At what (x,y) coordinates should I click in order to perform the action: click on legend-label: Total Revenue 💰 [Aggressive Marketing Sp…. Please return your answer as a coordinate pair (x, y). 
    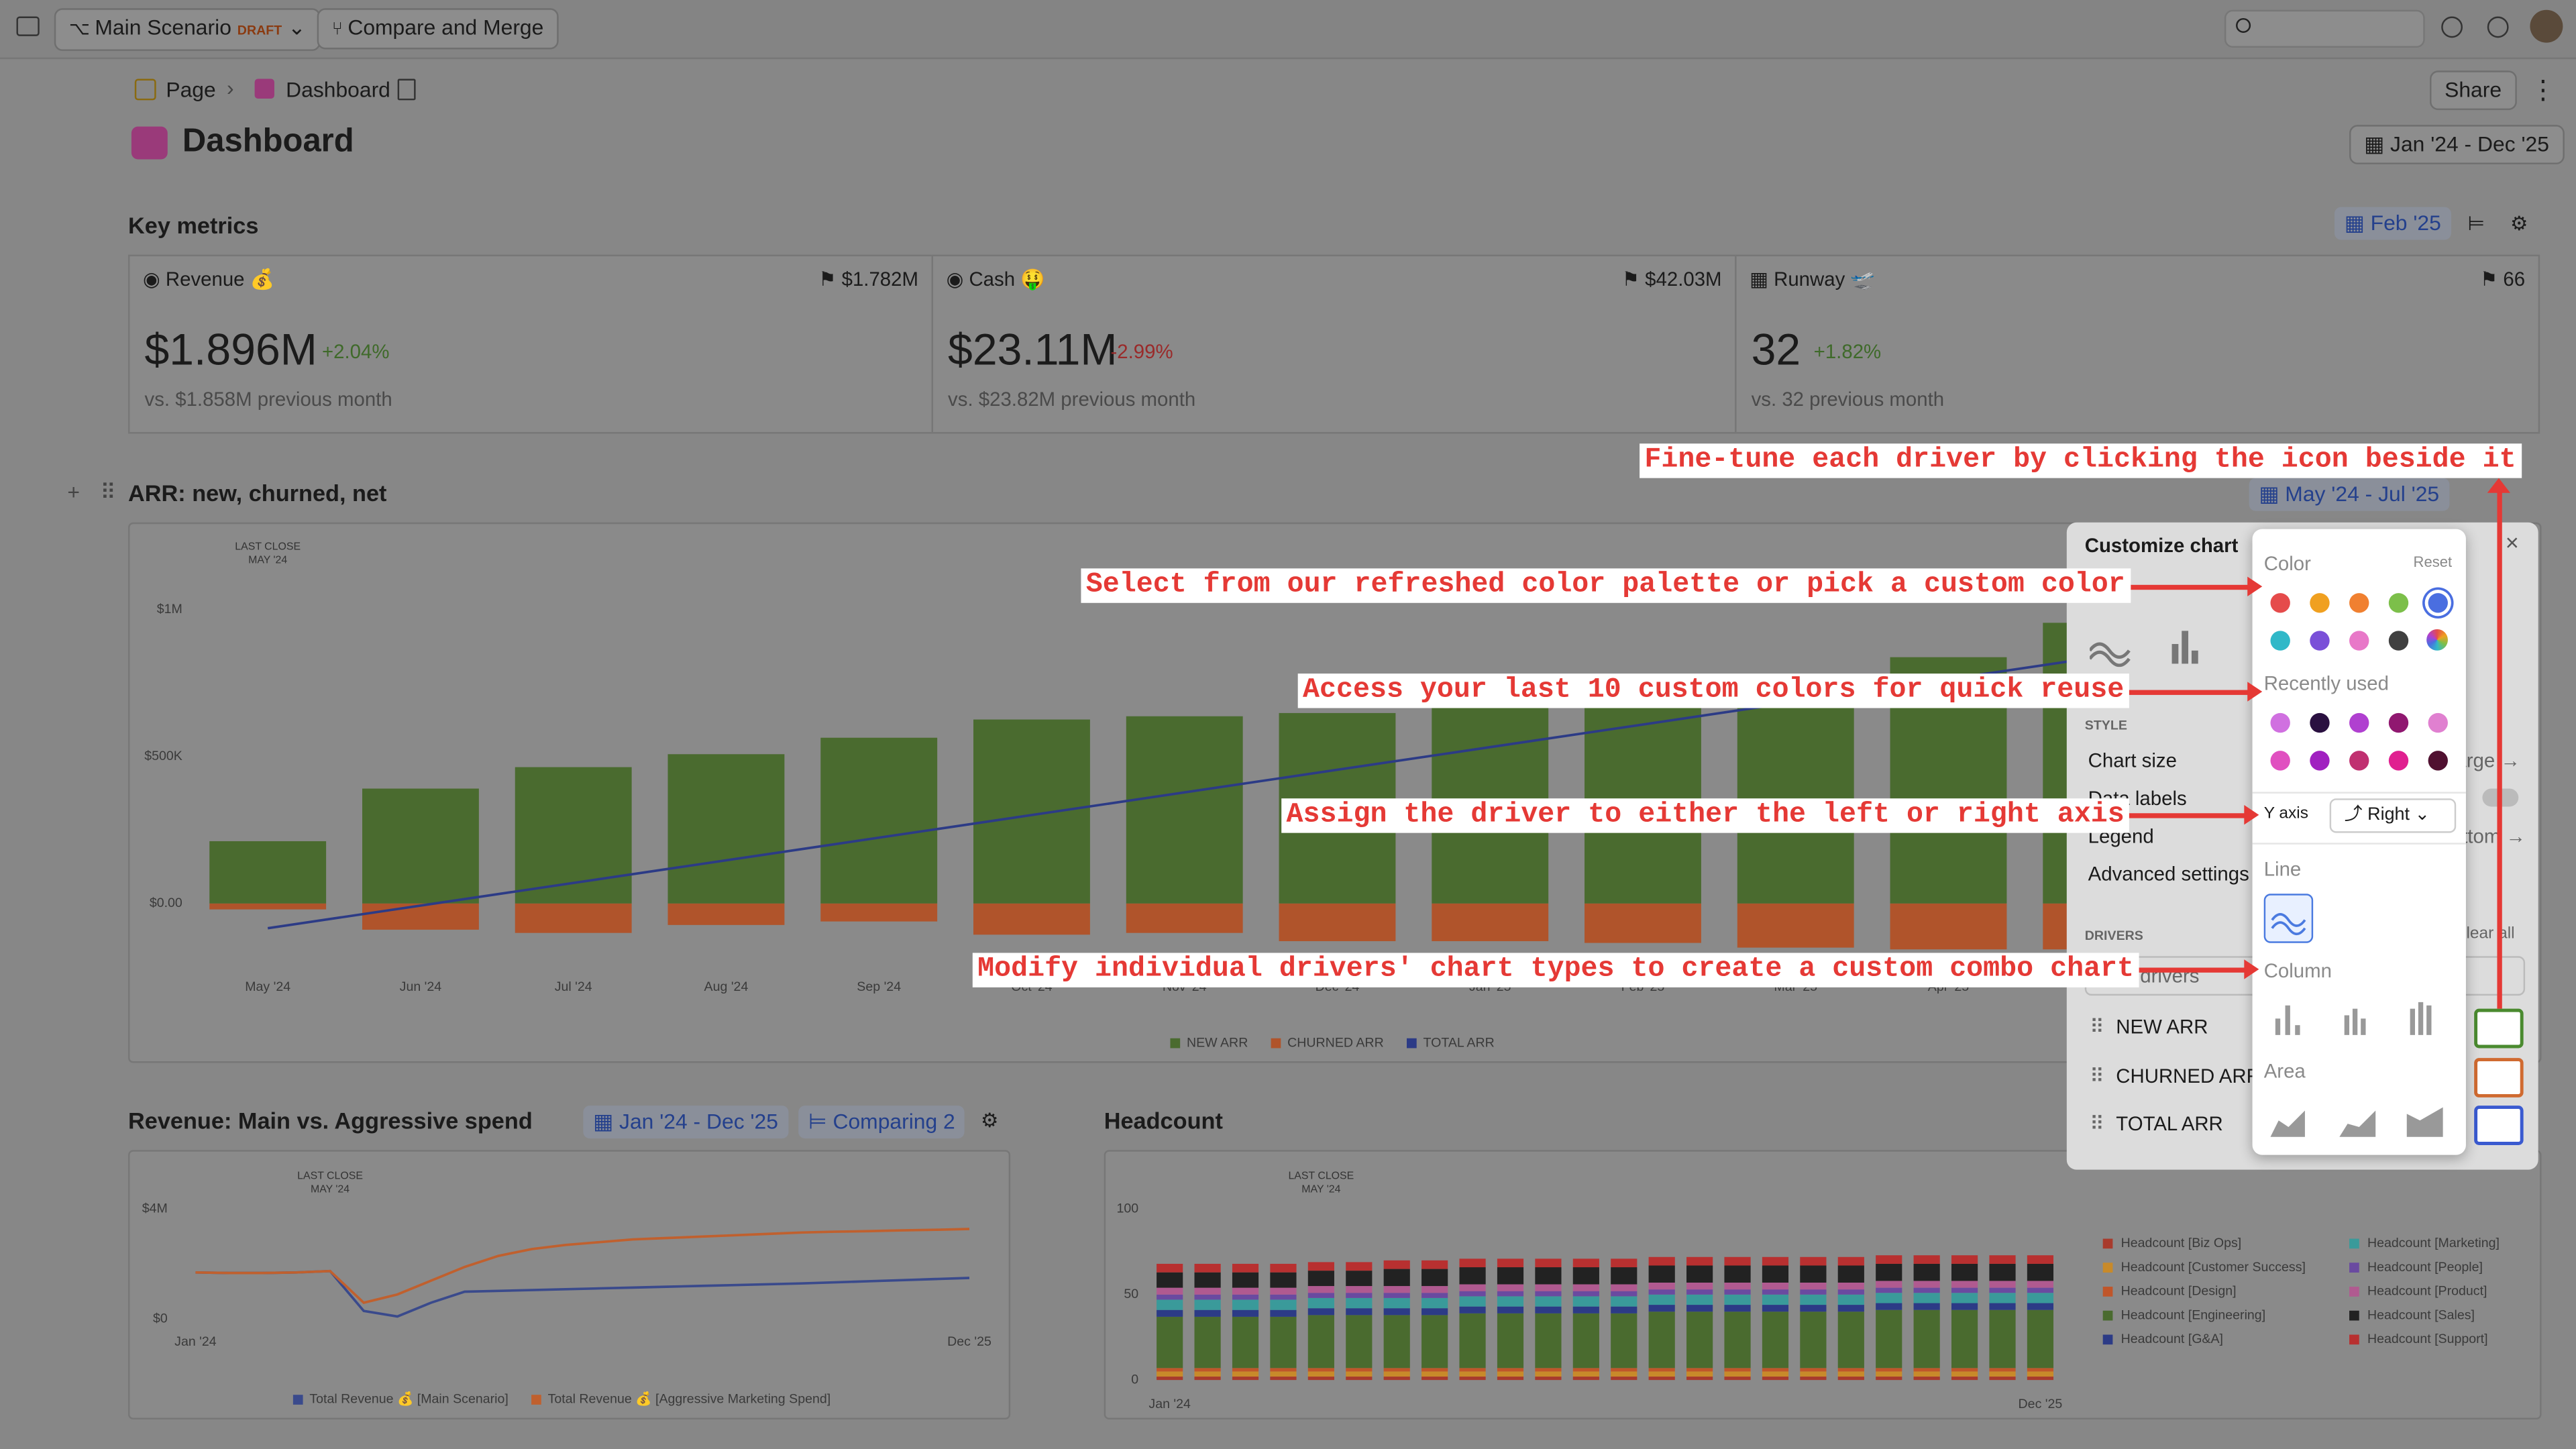
    Looking at the image, I should click on (689, 1399).